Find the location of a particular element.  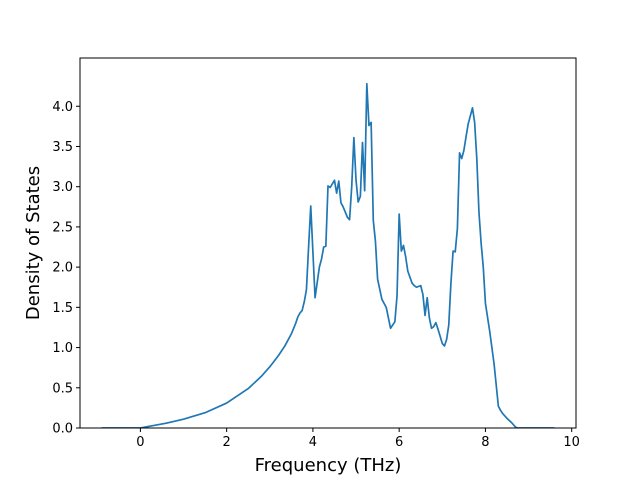

y-tick-label: 1.0 is located at coordinates (62, 348).